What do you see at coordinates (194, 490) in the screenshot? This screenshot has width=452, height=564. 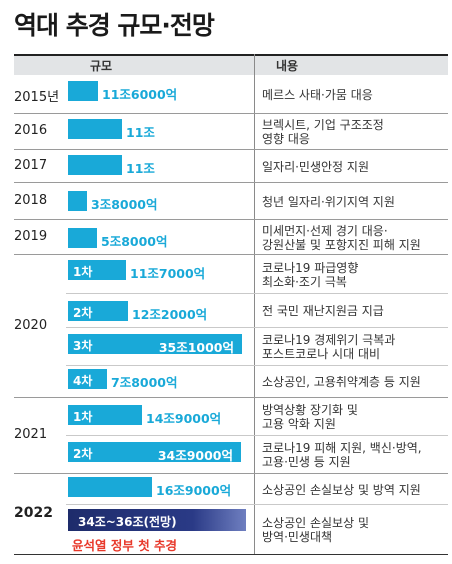 I see `data-label: 16조9000억` at bounding box center [194, 490].